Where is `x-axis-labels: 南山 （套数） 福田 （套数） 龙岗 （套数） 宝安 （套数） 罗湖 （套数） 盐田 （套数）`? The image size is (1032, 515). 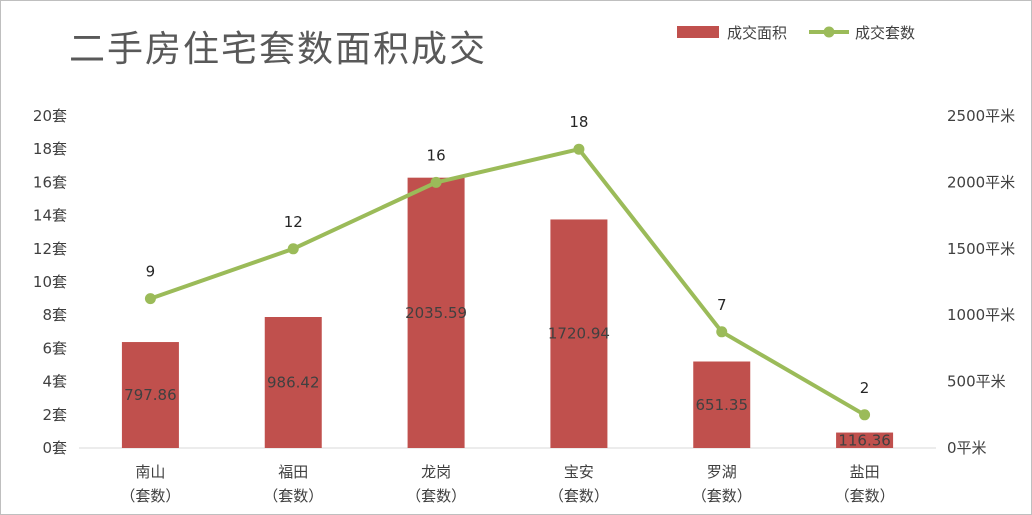 x-axis-labels: 南山 （套数） 福田 （套数） 龙岗 （套数） 宝安 （套数） 罗湖 （套数） 盐田 （套数） is located at coordinates (507, 484).